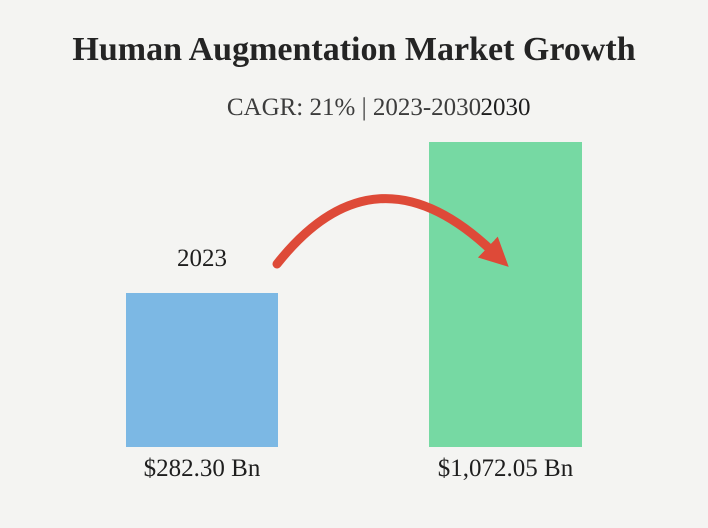  What do you see at coordinates (354, 49) in the screenshot?
I see `chart-title: Human Augmentation Market Growth` at bounding box center [354, 49].